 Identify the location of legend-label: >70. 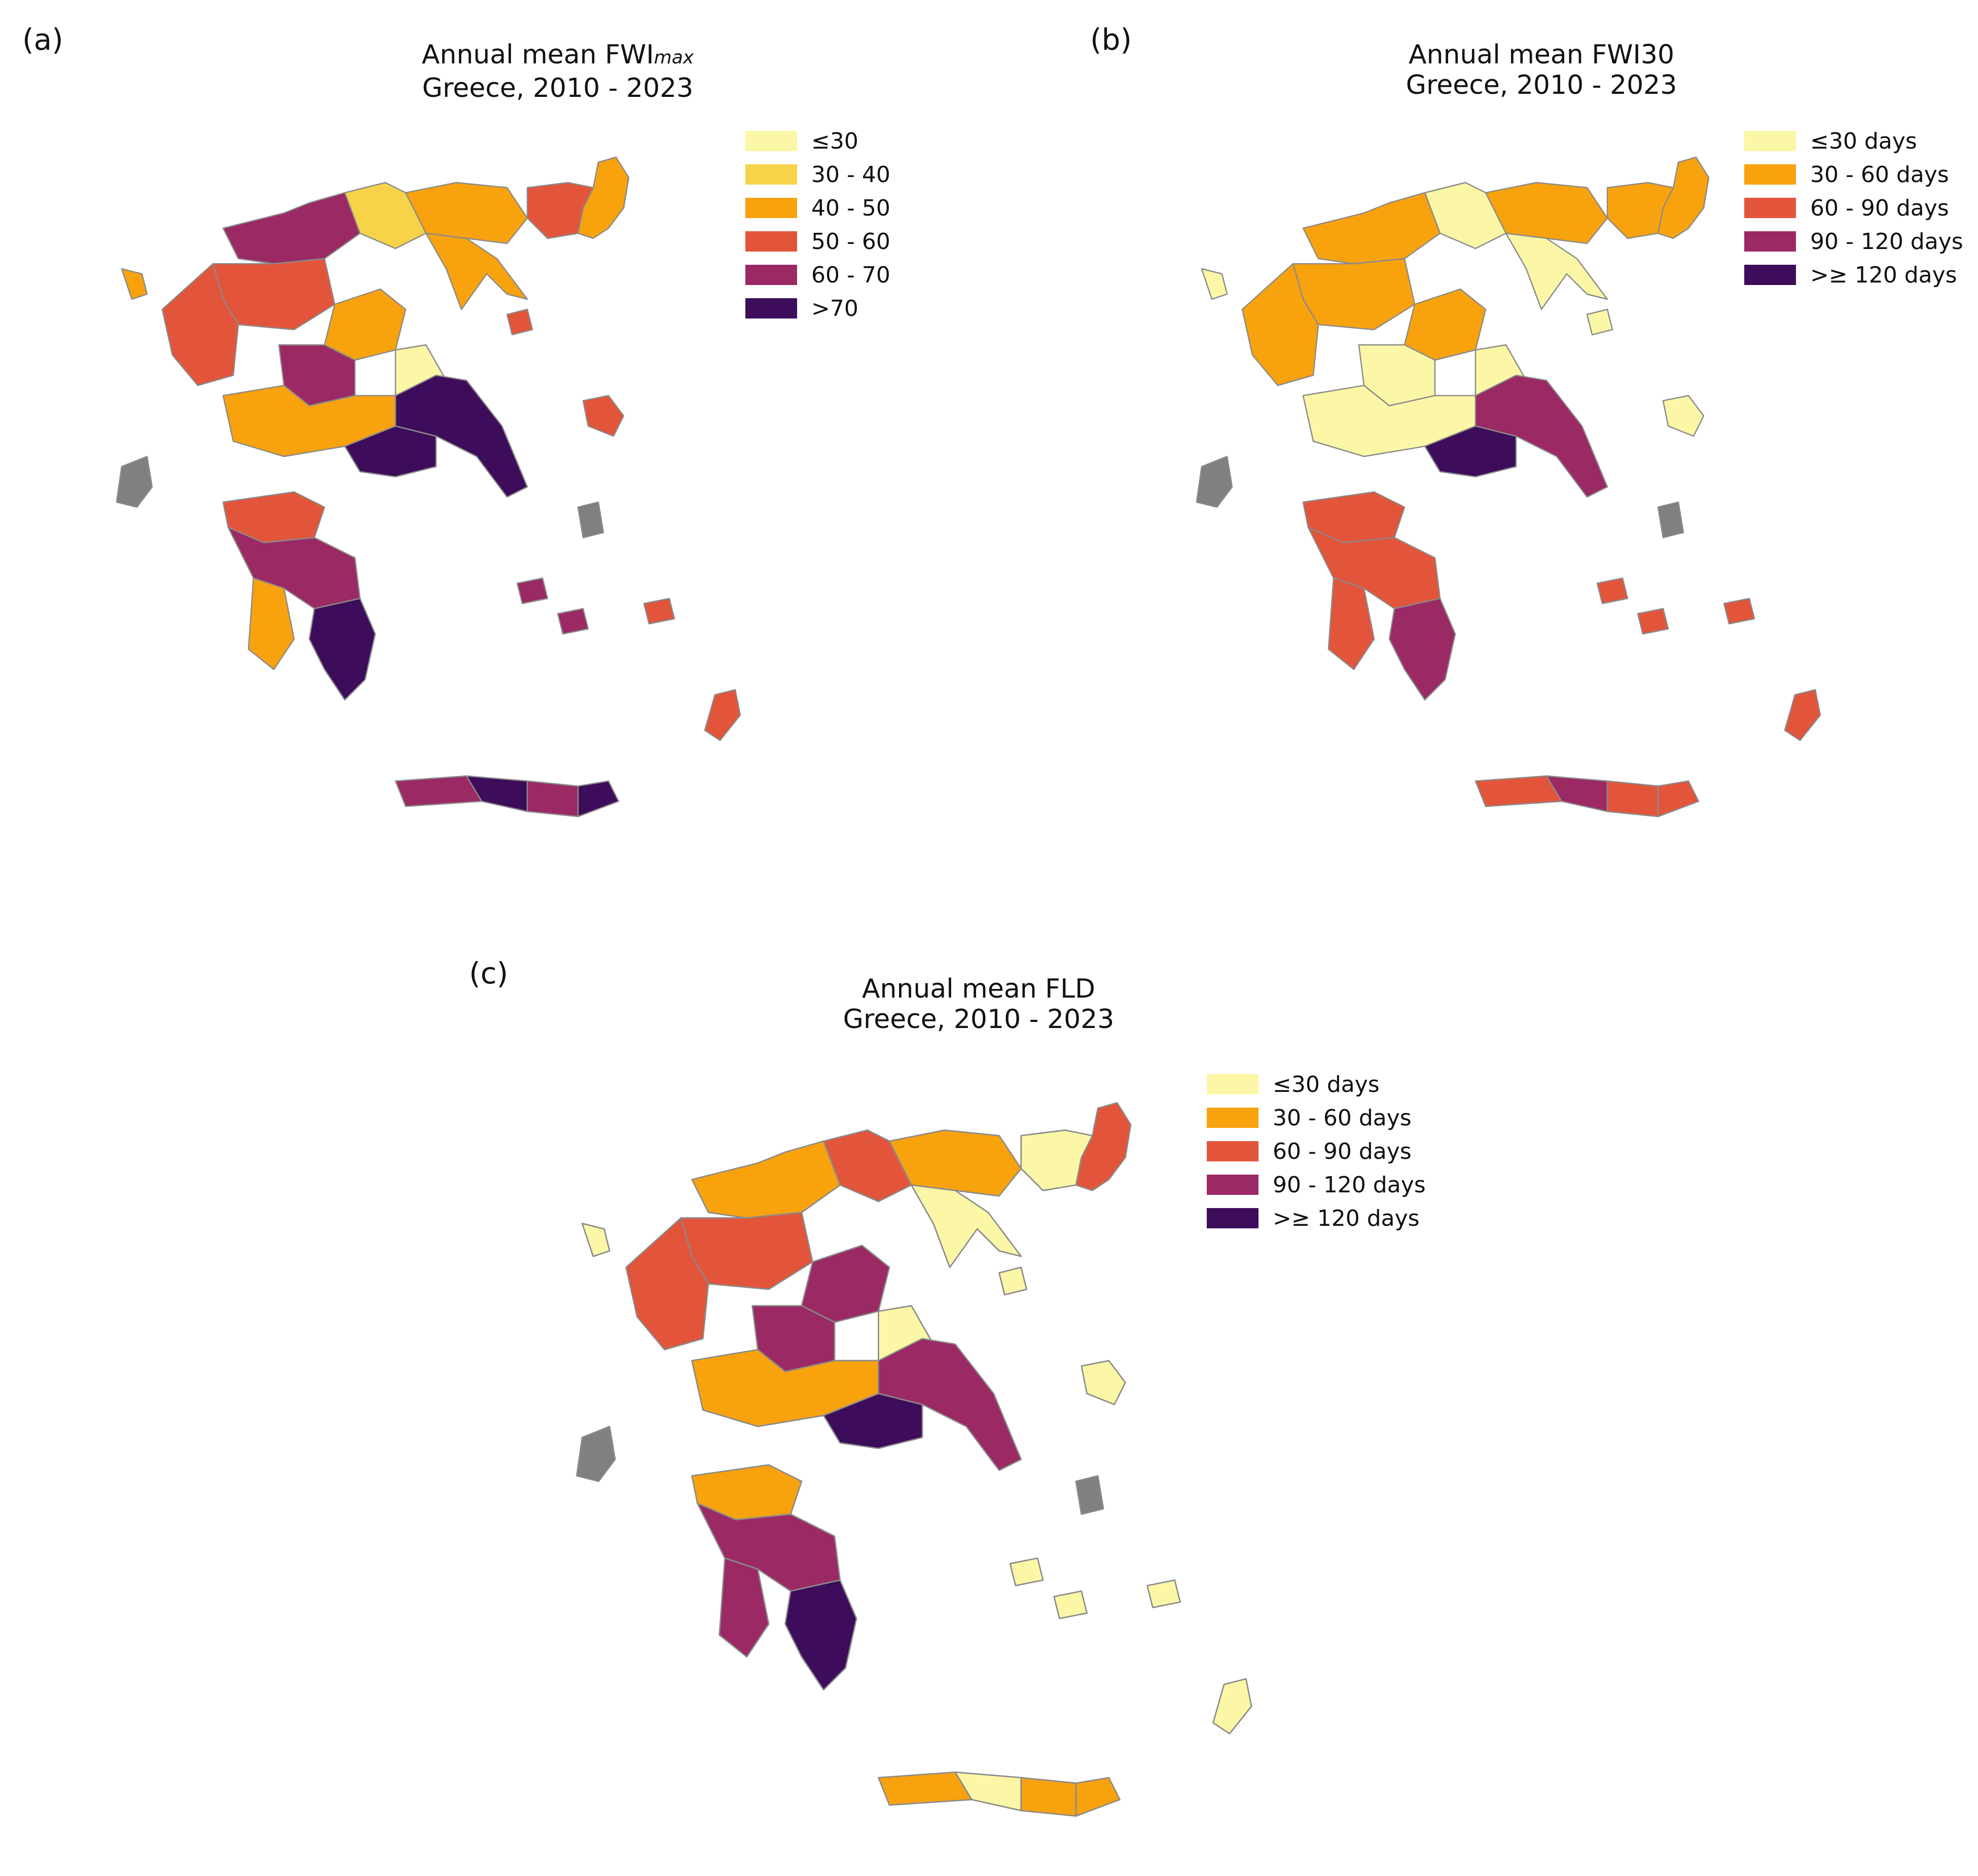
(834, 308).